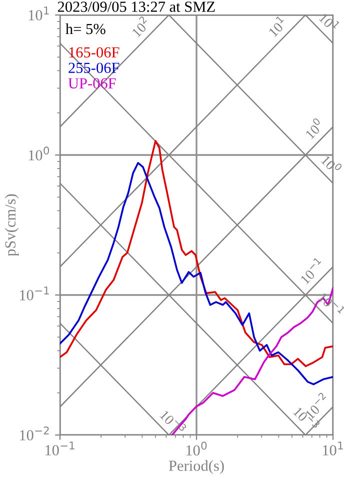  What do you see at coordinates (11, 225) in the screenshot?
I see `y-axis-title: pSv(cm/s)` at bounding box center [11, 225].